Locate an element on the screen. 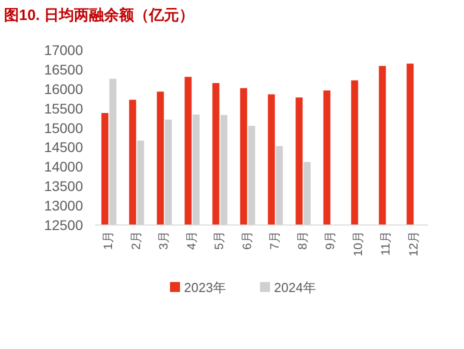 The height and width of the screenshot is (349, 464). y-tick-label: 16500 is located at coordinates (64, 69).